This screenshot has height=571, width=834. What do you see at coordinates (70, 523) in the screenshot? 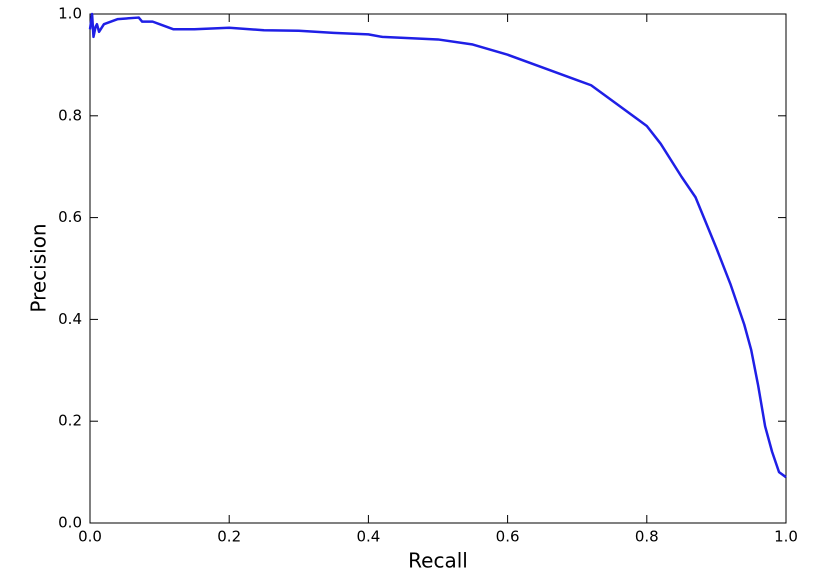
I see `y-tick-label: 0.0` at bounding box center [70, 523].